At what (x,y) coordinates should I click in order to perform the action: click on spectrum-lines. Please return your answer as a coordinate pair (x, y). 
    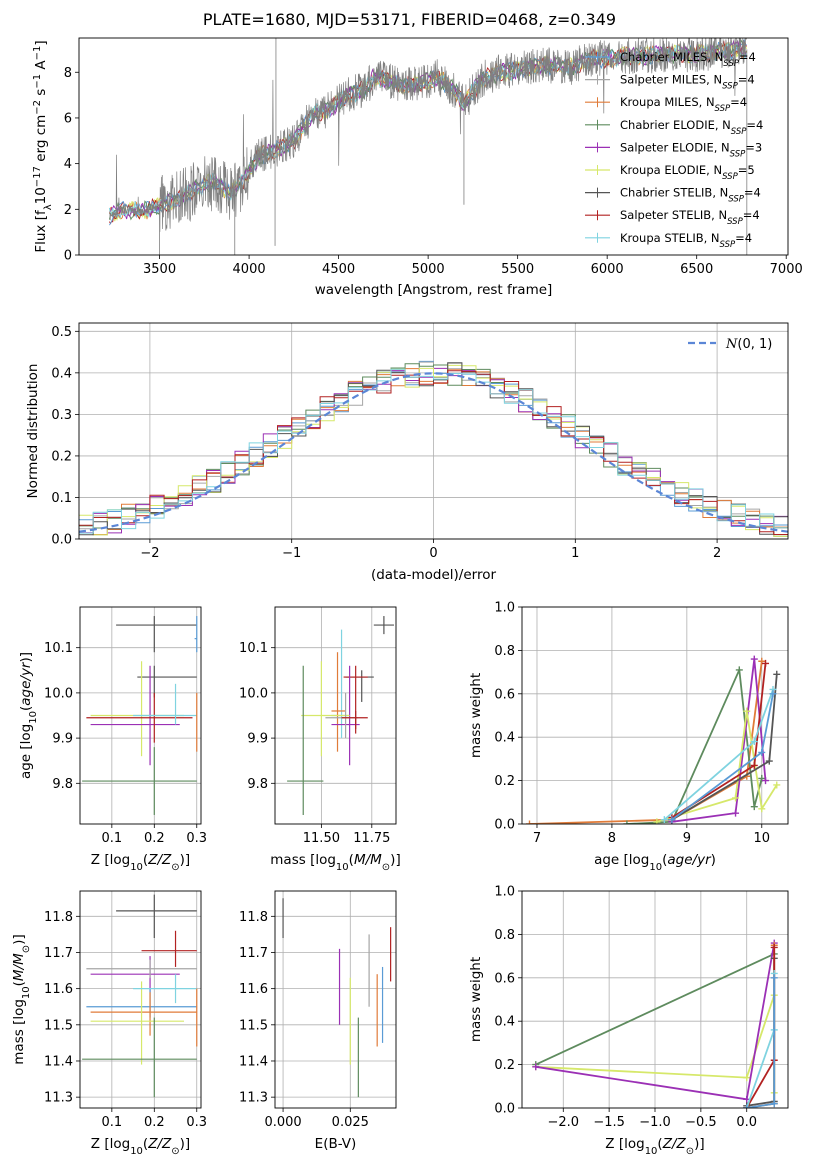
    Looking at the image, I should click on (428, 146).